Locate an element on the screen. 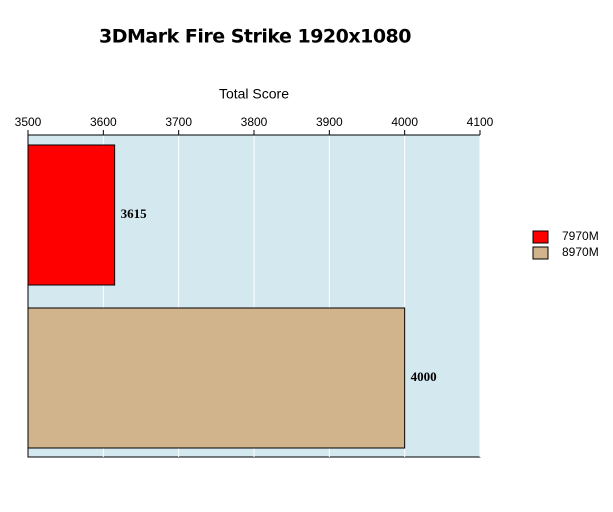  x-tick-label: 3600 is located at coordinates (103, 122).